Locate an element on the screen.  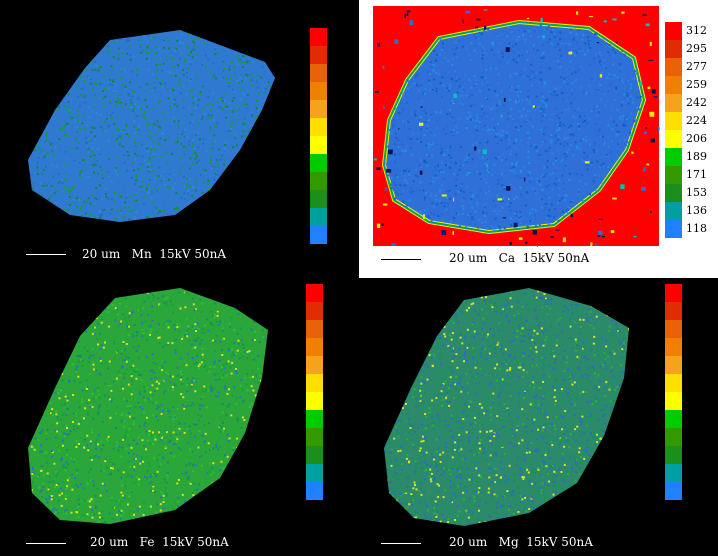
colorbar-tick-label: 119 is located at coordinates (696, 292).